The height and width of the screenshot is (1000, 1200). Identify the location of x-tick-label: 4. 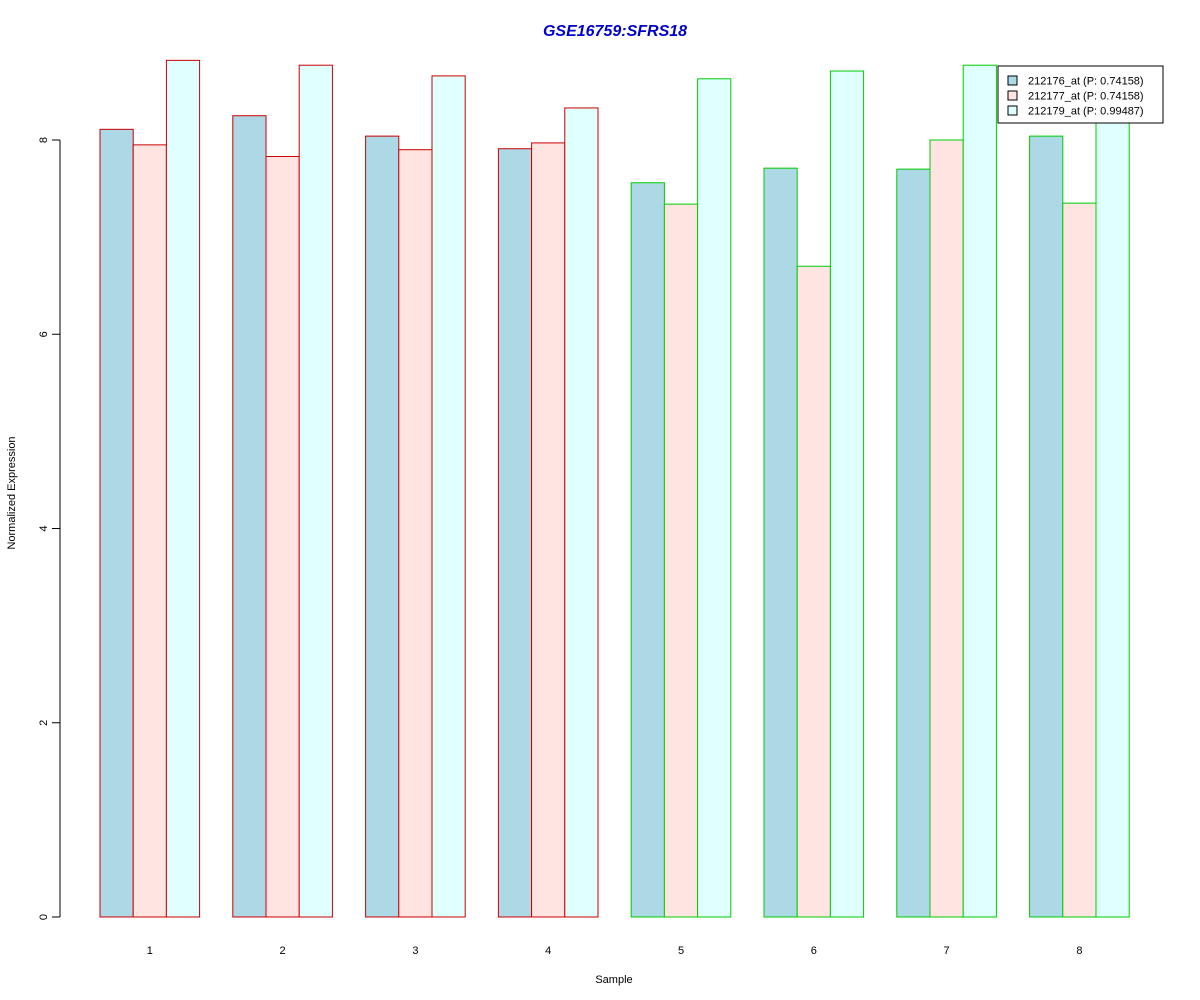
(548, 951).